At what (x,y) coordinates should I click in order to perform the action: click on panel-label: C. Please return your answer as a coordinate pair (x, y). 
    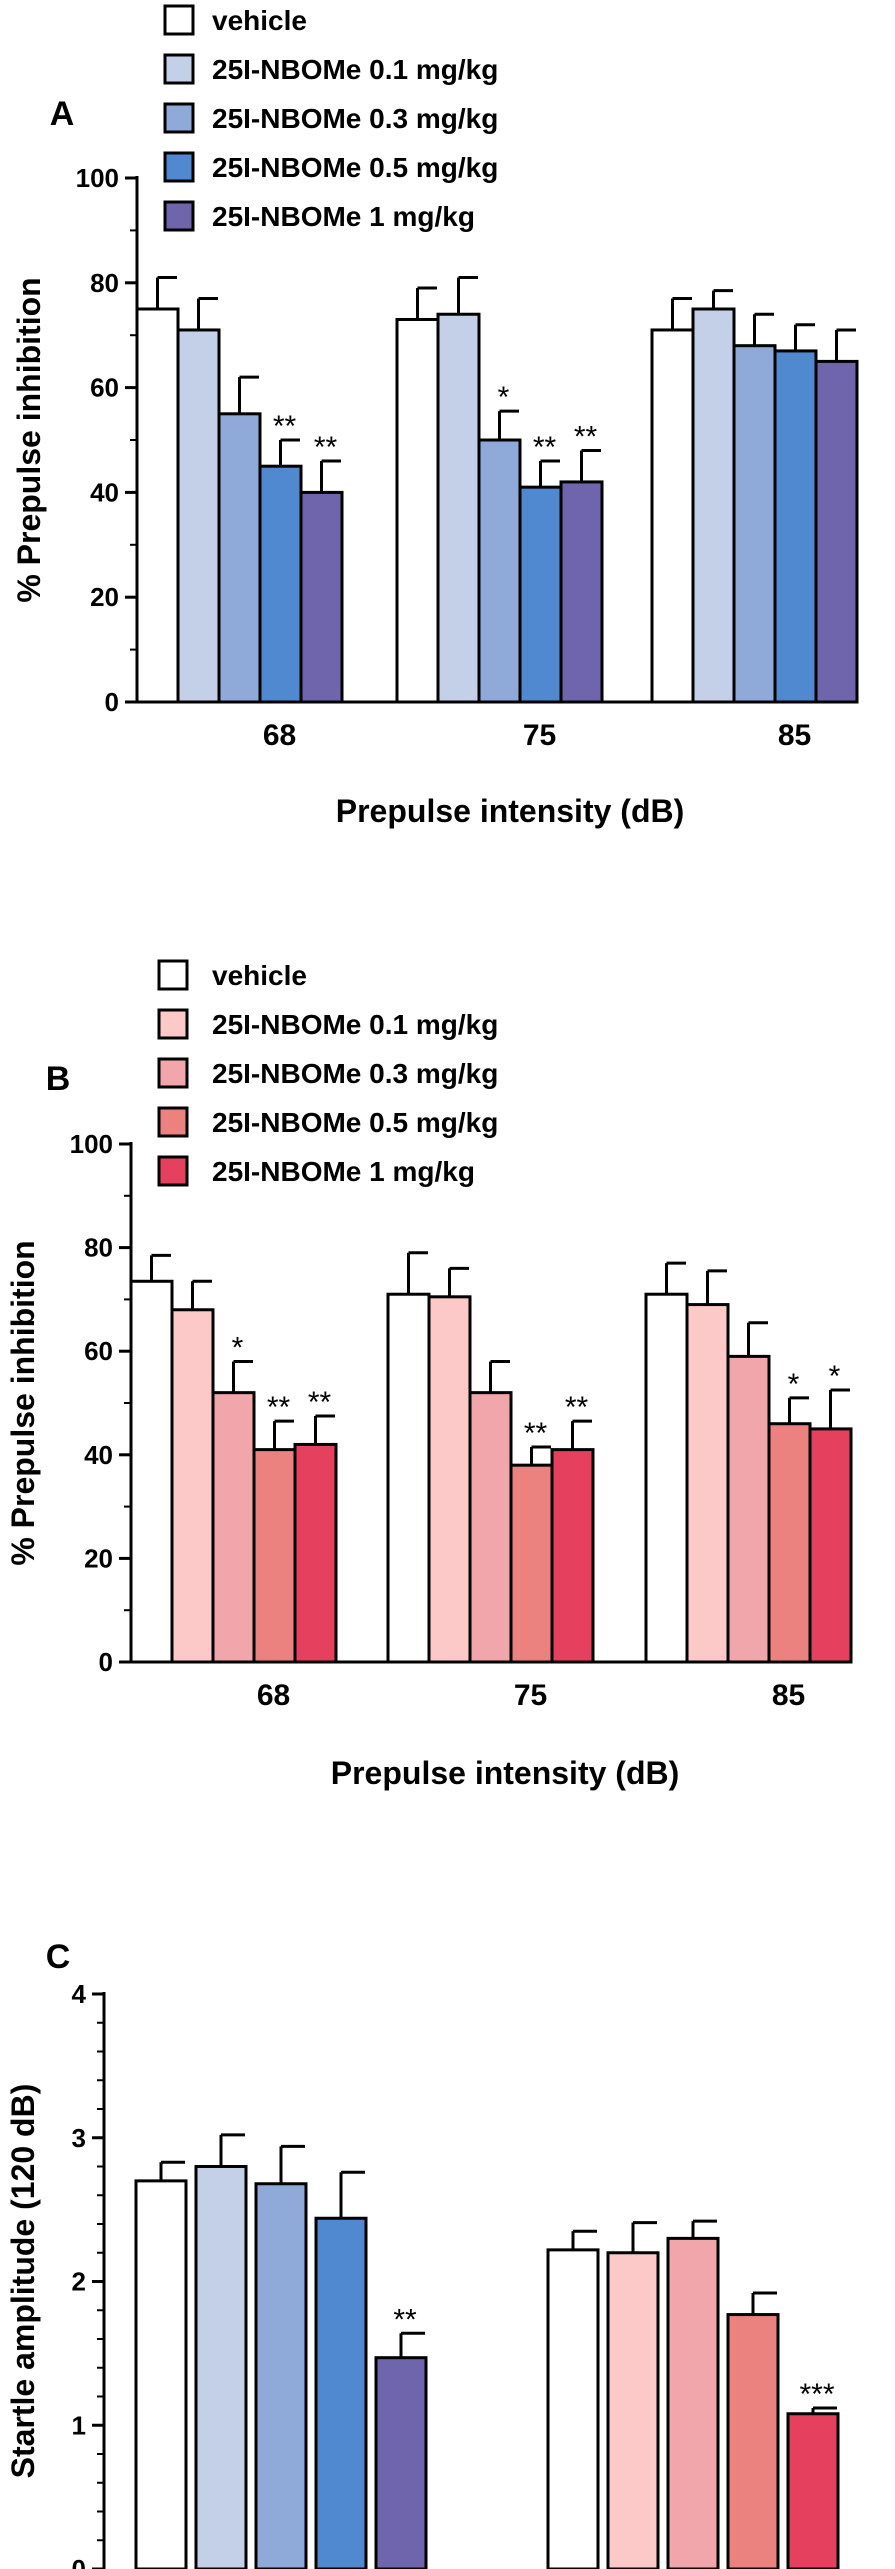
    Looking at the image, I should click on (58, 1957).